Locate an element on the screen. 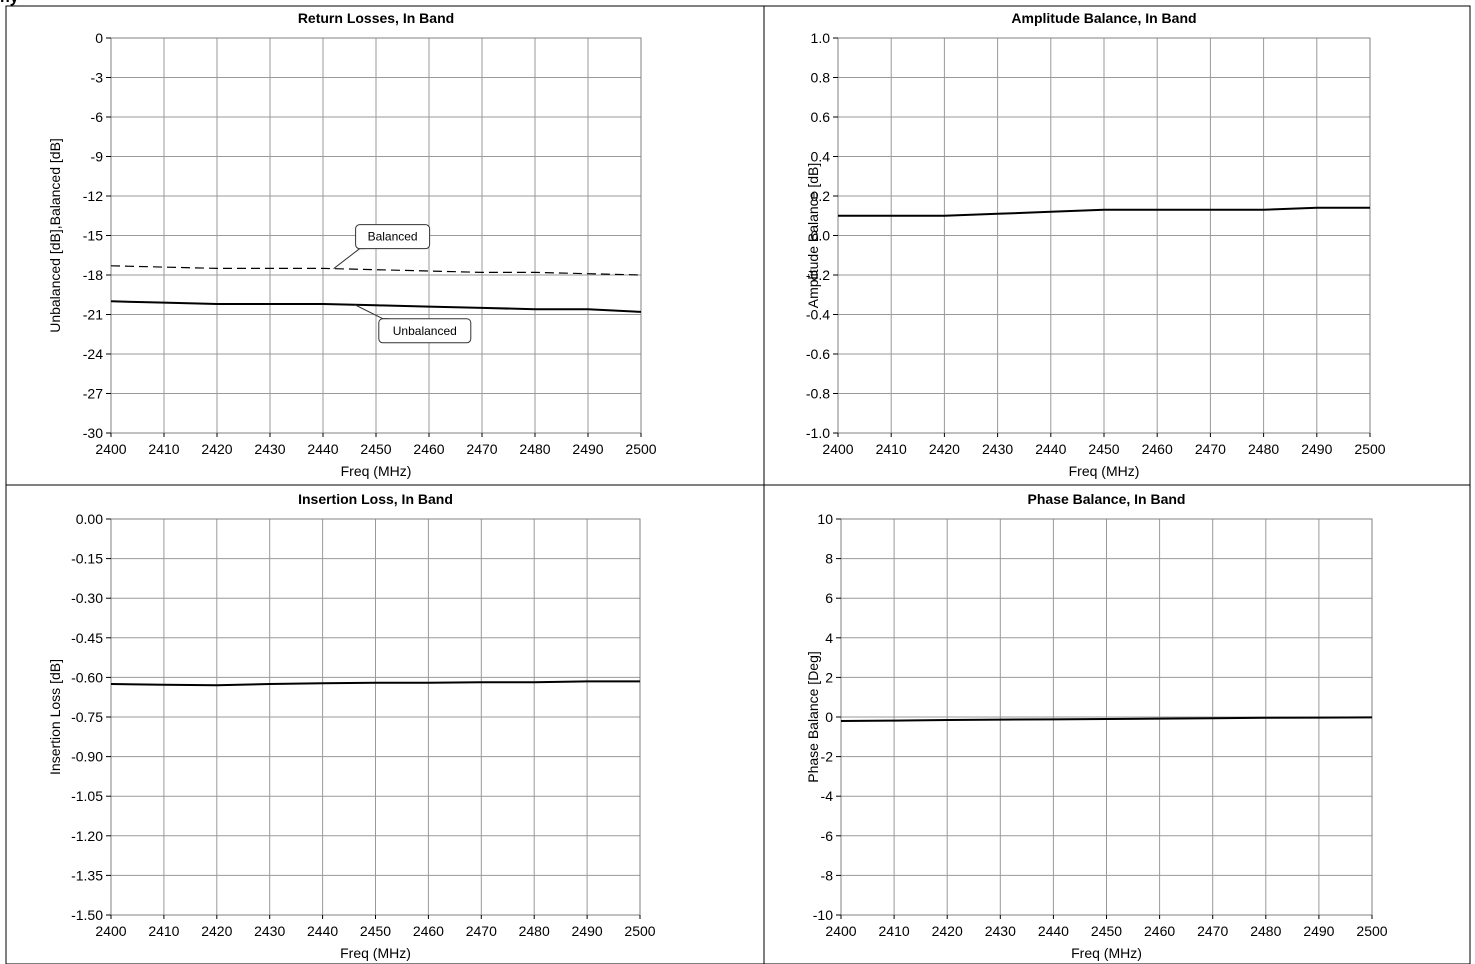 Image resolution: width=1475 pixels, height=964 pixels. unbalanced-series-line is located at coordinates (376, 306).